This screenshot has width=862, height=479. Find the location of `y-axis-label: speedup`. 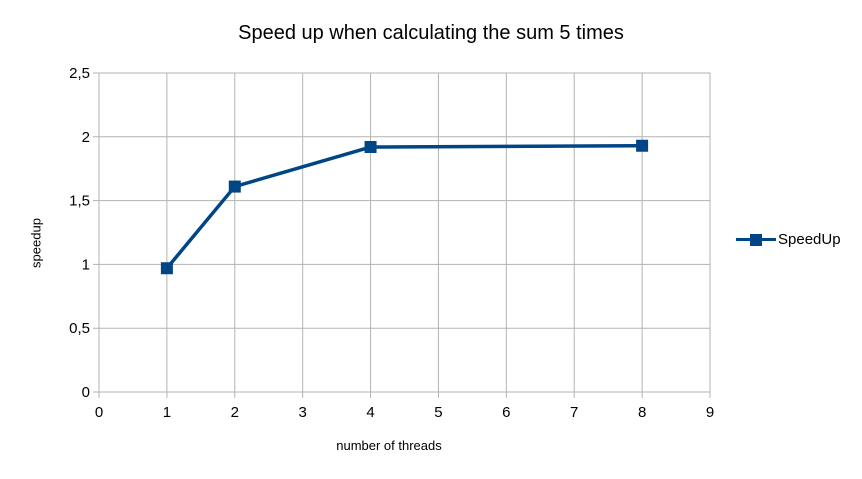

y-axis-label: speedup is located at coordinates (36, 243).